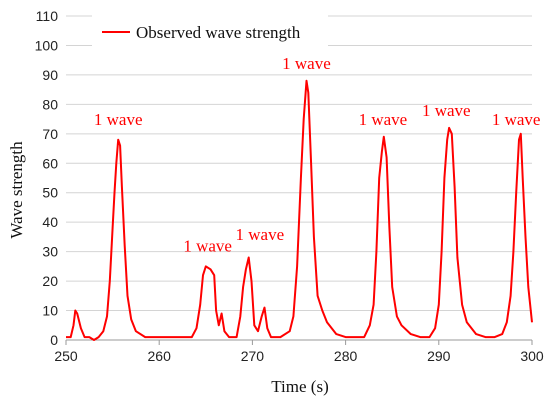 This screenshot has width=550, height=402. I want to click on y-tick-label-40: 40, so click(50, 222).